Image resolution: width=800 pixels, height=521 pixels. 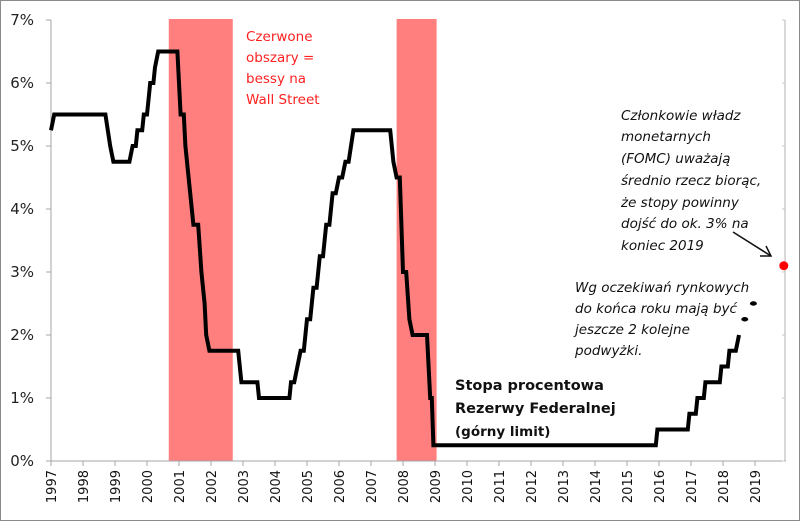 I want to click on fomc-note-line: że stopy powinny, so click(x=680, y=203).